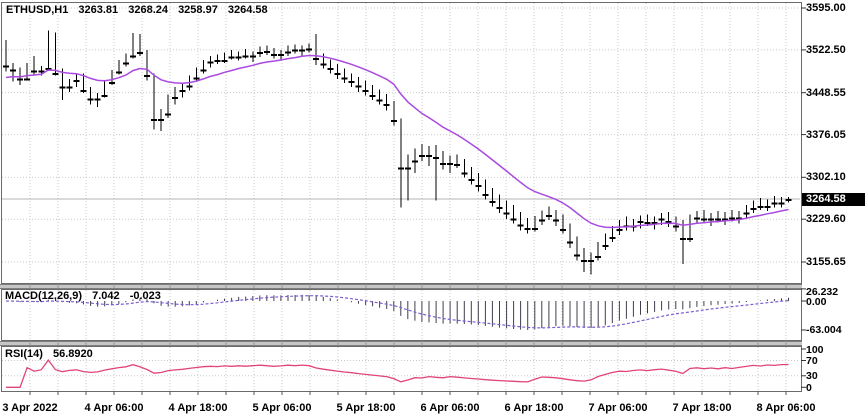  Describe the element at coordinates (826, 135) in the screenshot. I see `price-axis-label: 3376.05` at that location.